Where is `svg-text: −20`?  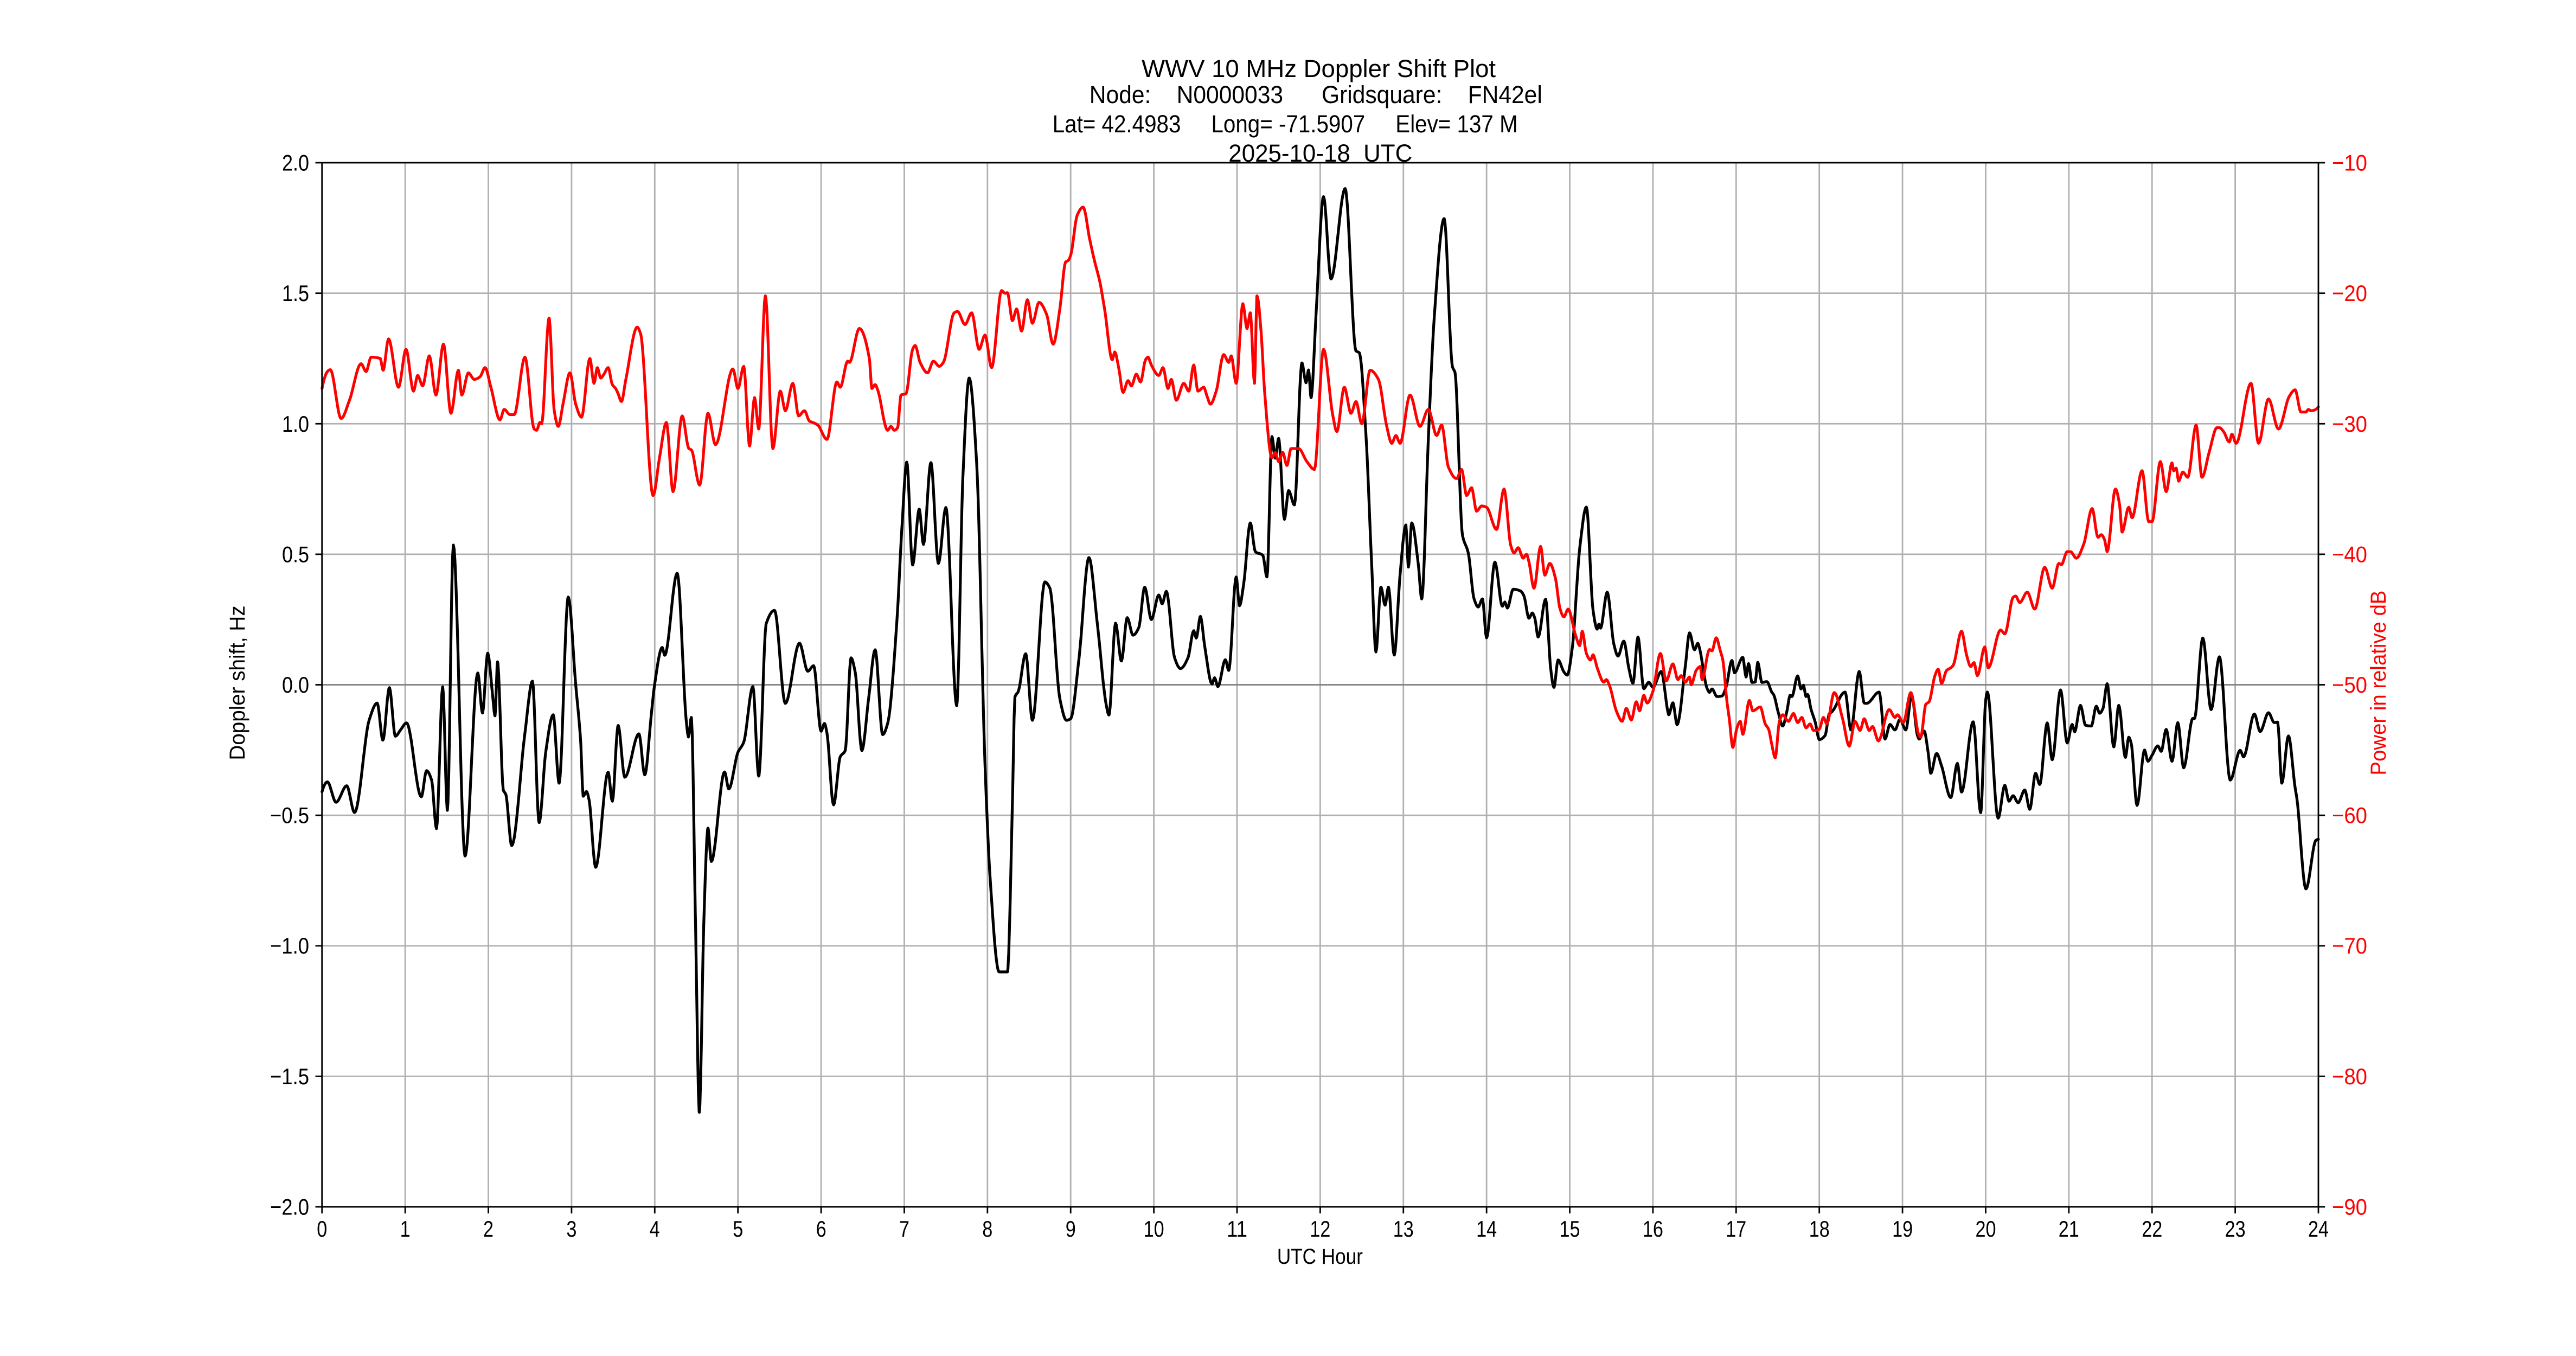 svg-text: −20 is located at coordinates (2350, 293).